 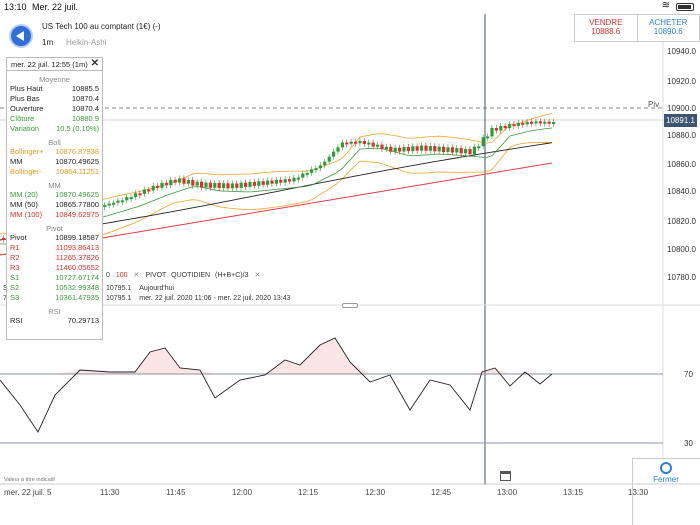 I want to click on y-axis-label: 10780.0, so click(x=681, y=277).